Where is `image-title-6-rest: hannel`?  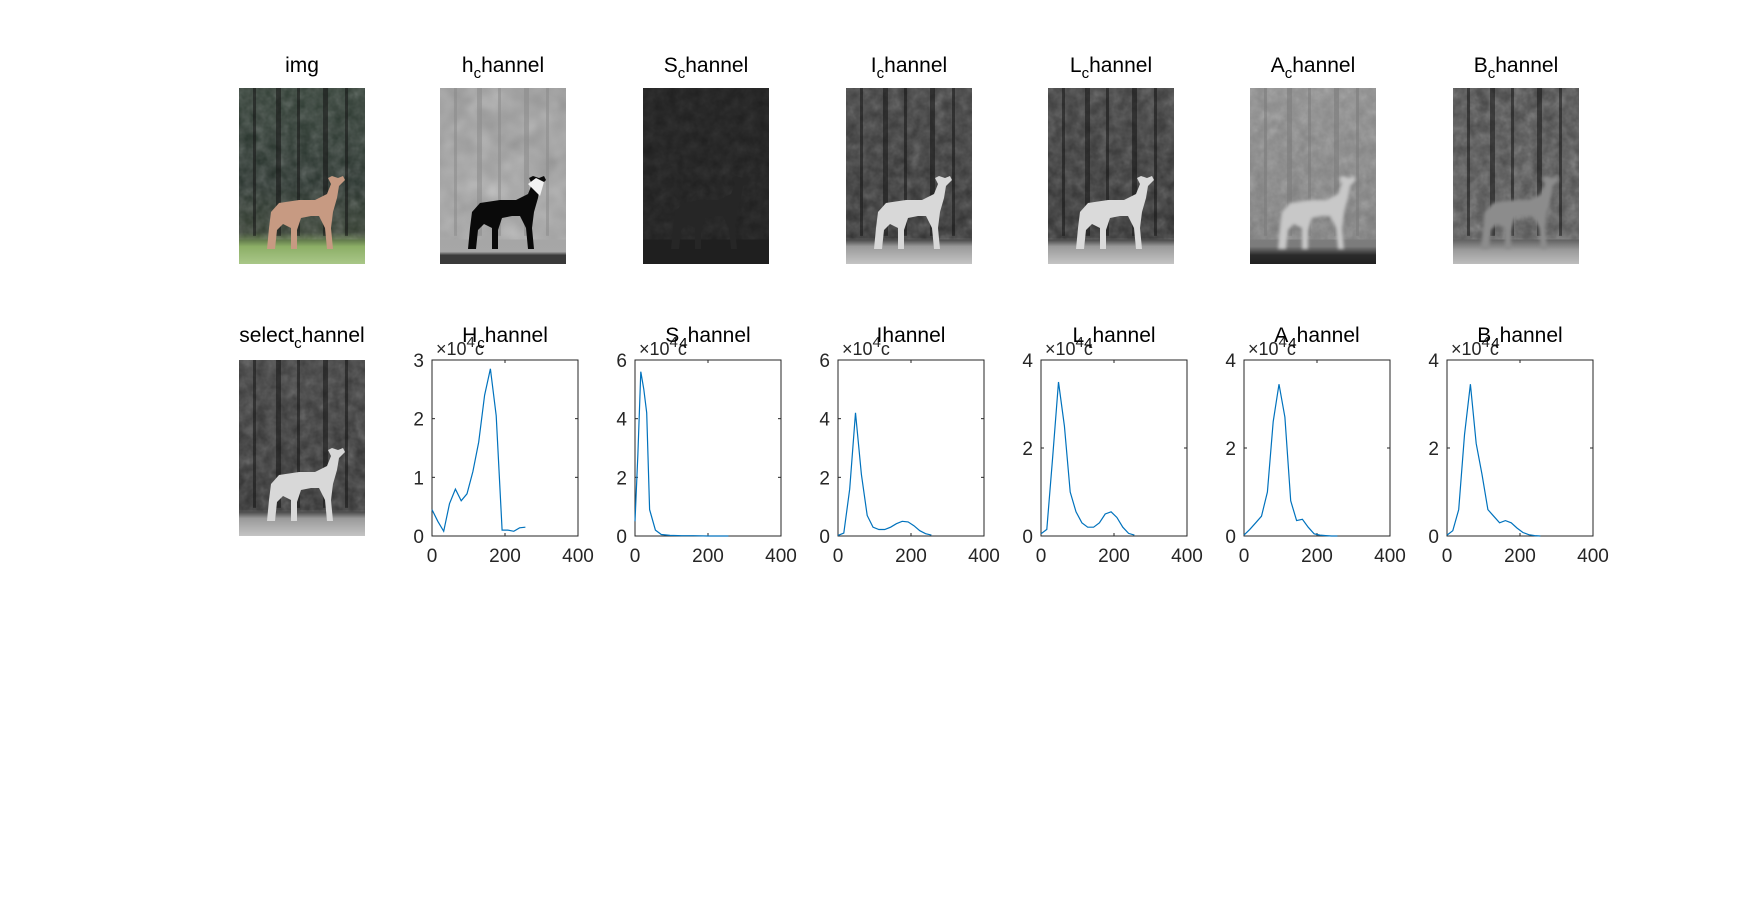 image-title-6-rest: hannel is located at coordinates (1526, 65).